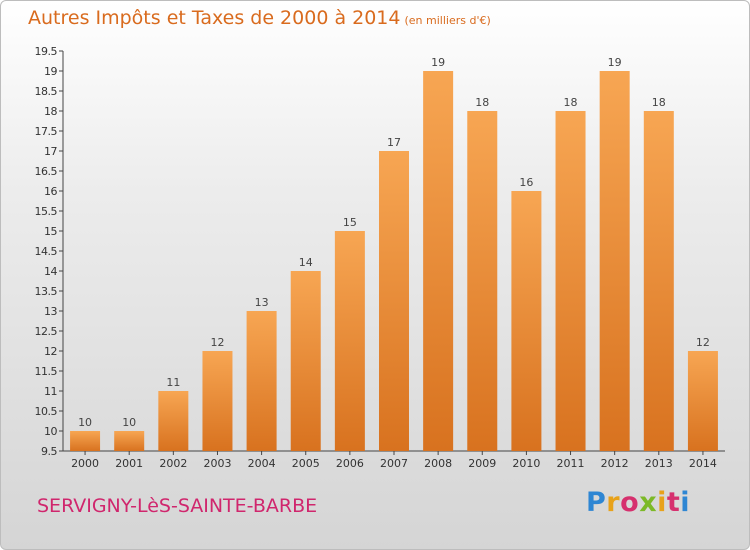 The width and height of the screenshot is (750, 550). I want to click on bar-2008, so click(438, 261).